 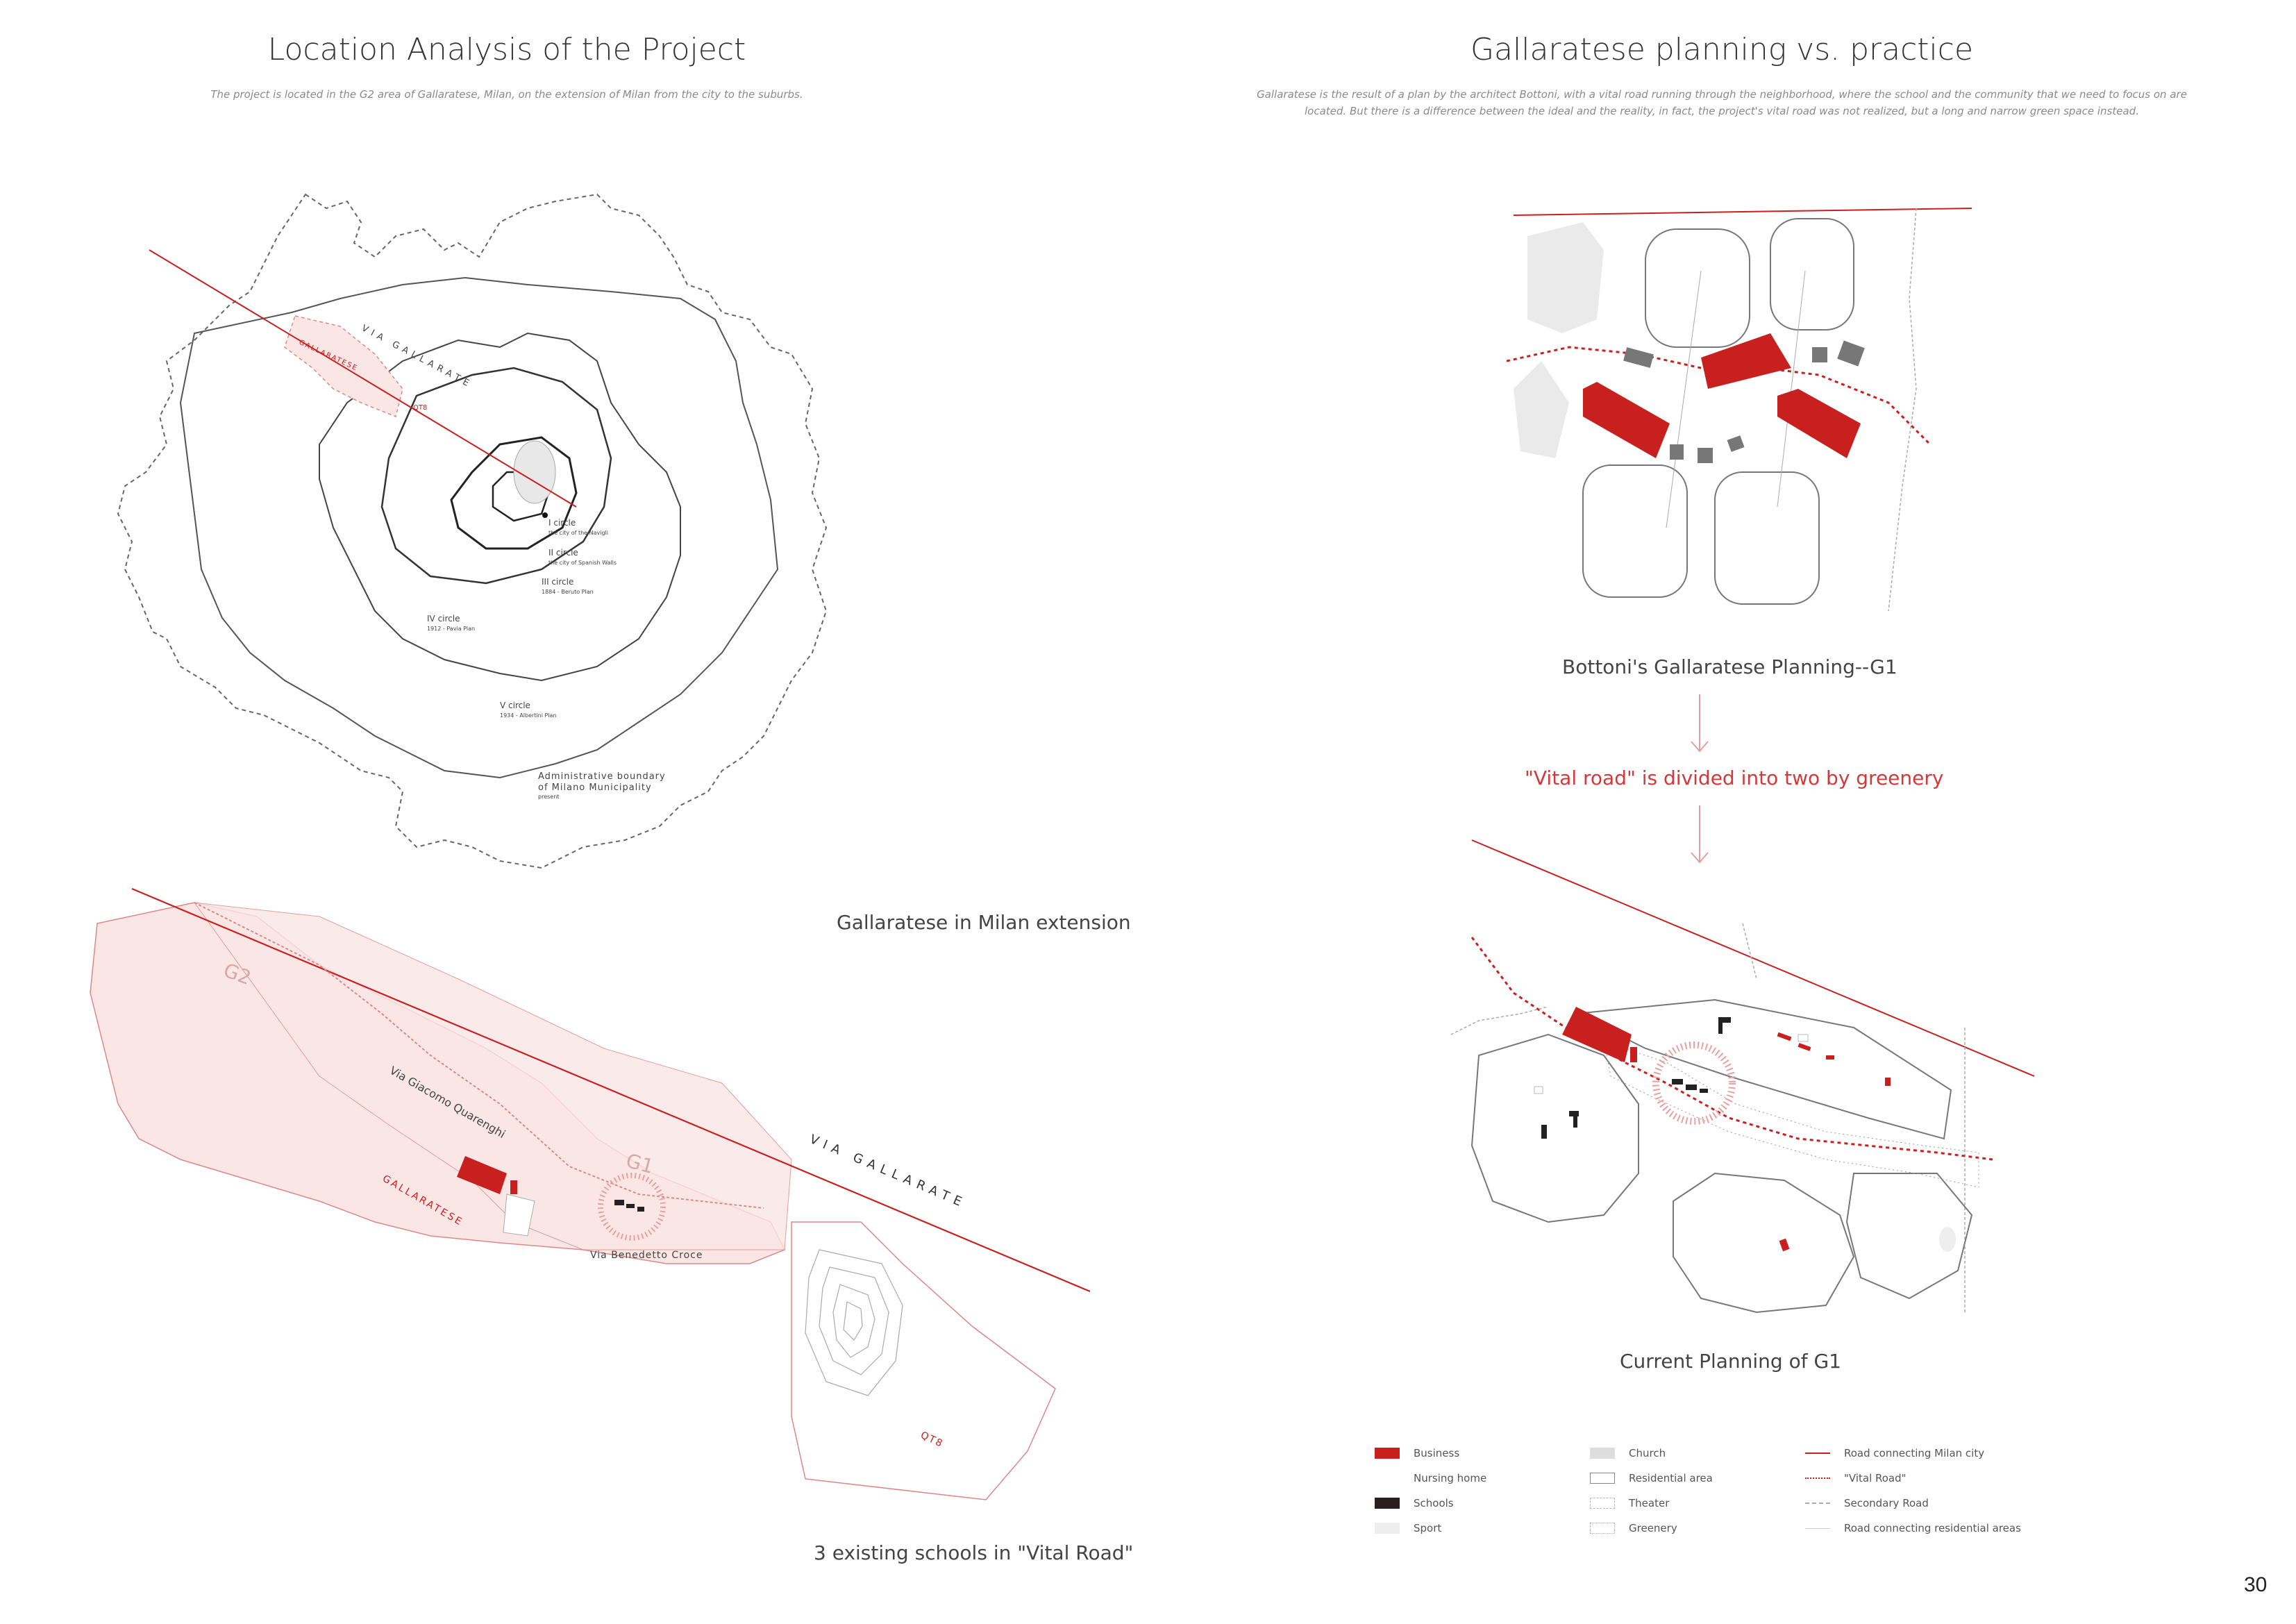 What do you see at coordinates (1742, 212) in the screenshot?
I see `milan-city-road` at bounding box center [1742, 212].